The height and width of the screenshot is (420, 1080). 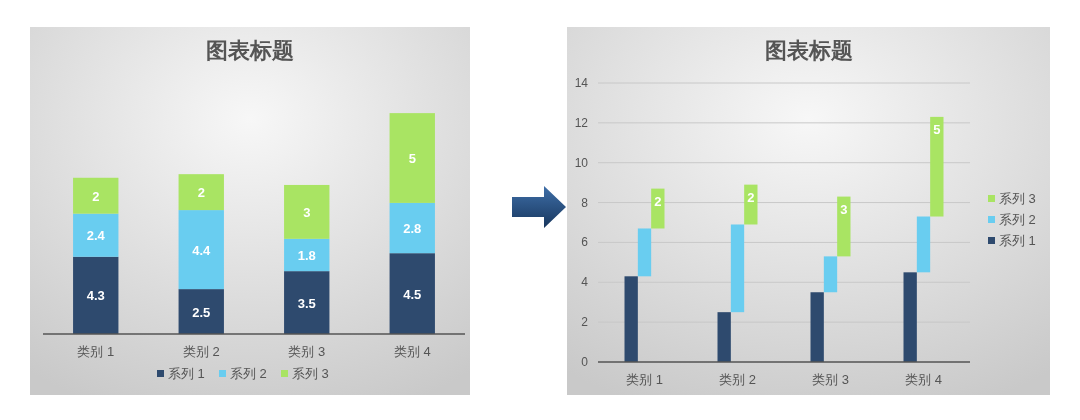 What do you see at coordinates (585, 242) in the screenshot?
I see `y-tick-label: 6` at bounding box center [585, 242].